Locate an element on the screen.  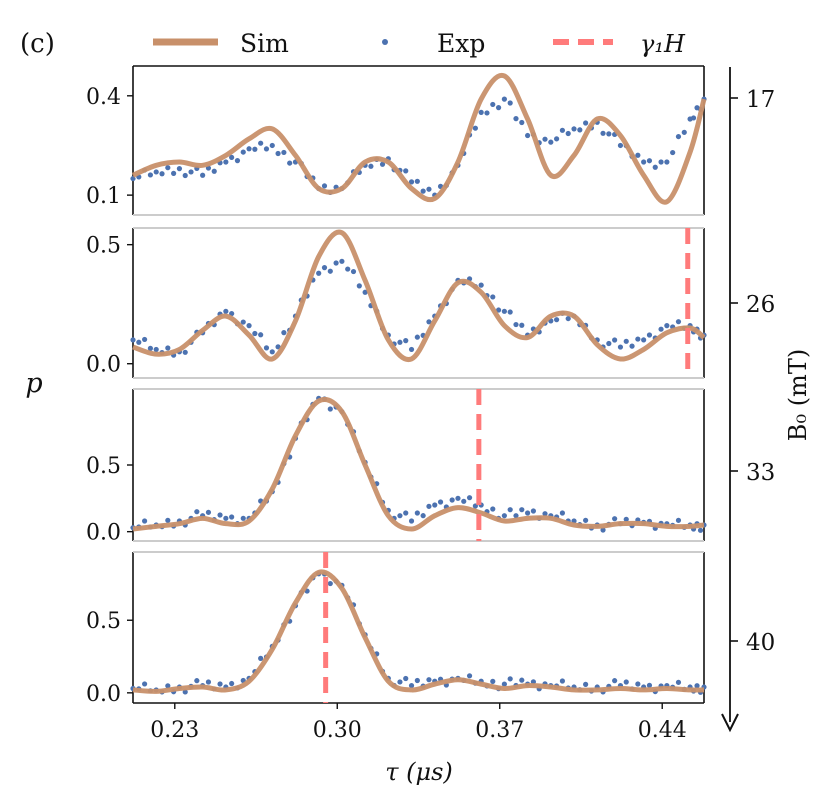
y-tick-label: 0.4 is located at coordinates (103, 97).